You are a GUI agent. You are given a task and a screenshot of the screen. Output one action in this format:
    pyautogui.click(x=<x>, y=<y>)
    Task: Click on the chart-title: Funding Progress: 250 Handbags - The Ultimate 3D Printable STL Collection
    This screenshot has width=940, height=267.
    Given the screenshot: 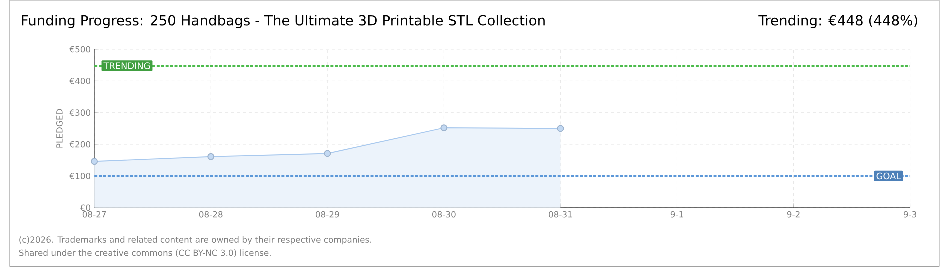 What is the action you would take?
    pyautogui.click(x=283, y=21)
    